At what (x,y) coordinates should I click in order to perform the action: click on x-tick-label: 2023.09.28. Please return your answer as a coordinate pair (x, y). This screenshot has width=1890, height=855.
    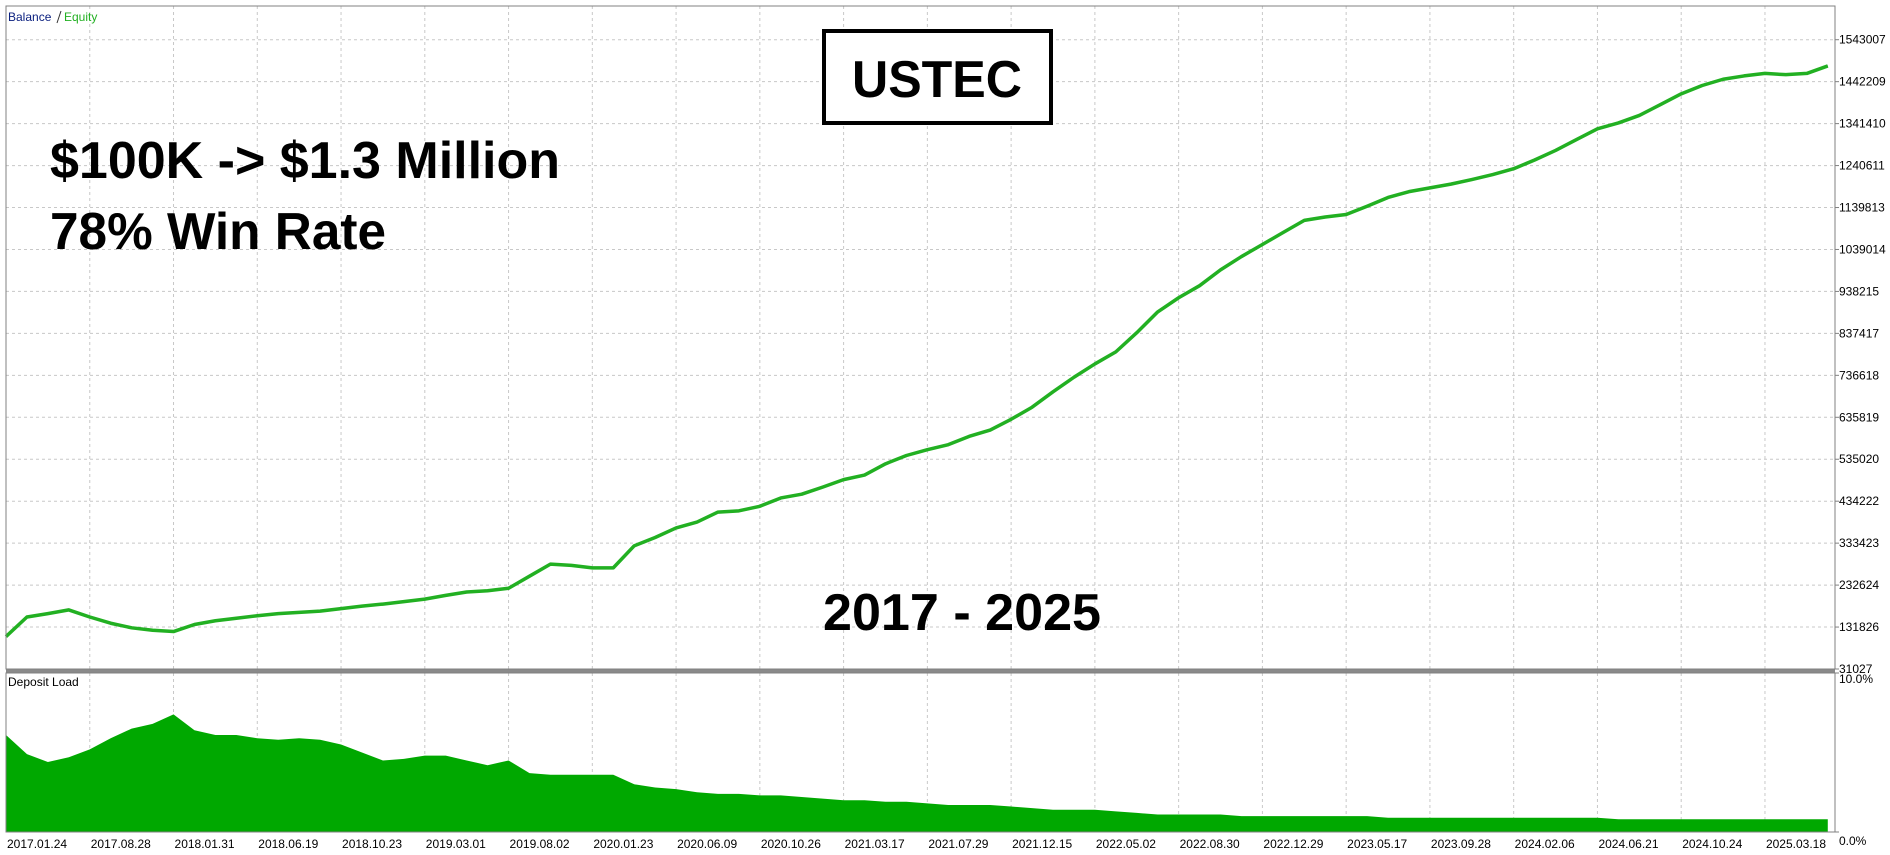
    Looking at the image, I should click on (1461, 844).